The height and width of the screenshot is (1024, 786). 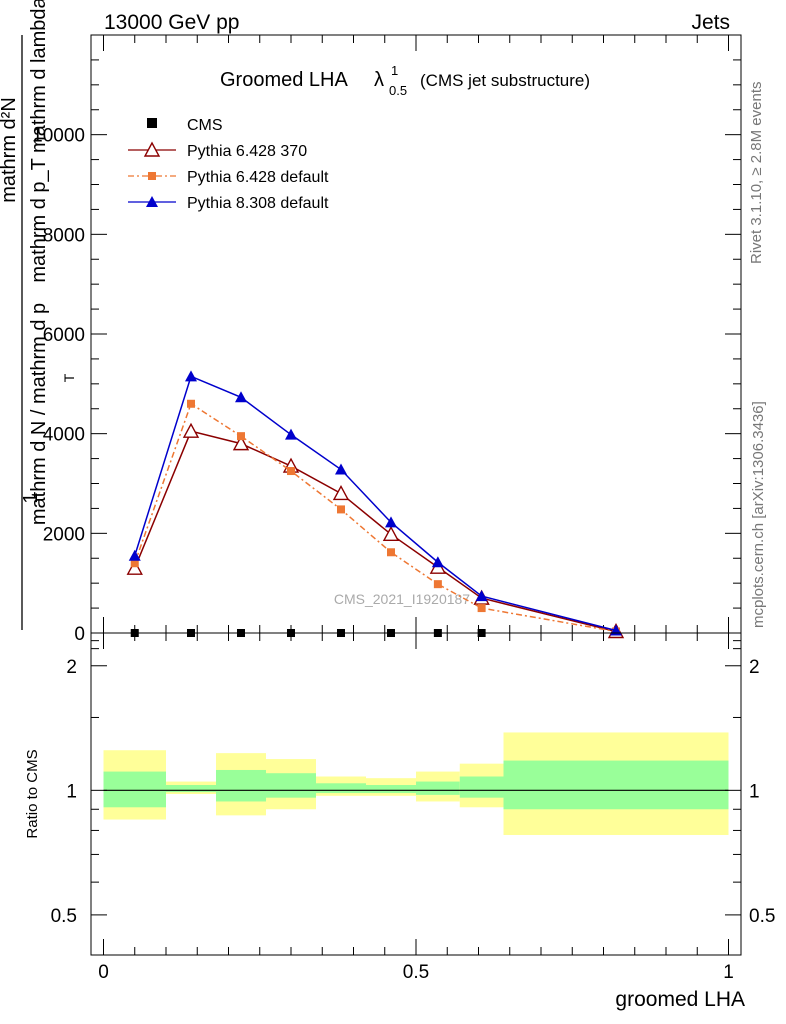 I want to click on legend-entry-pythia8: Pythia 8.308 default, so click(x=228, y=203).